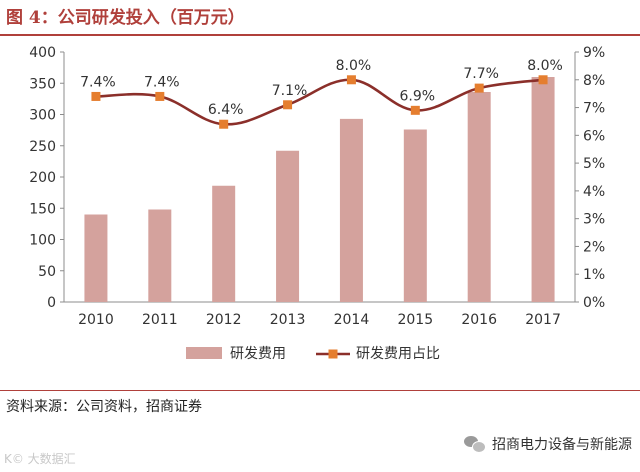 Image resolution: width=640 pixels, height=472 pixels. What do you see at coordinates (481, 74) in the screenshot?
I see `ratio-data-label: 7.7%` at bounding box center [481, 74].